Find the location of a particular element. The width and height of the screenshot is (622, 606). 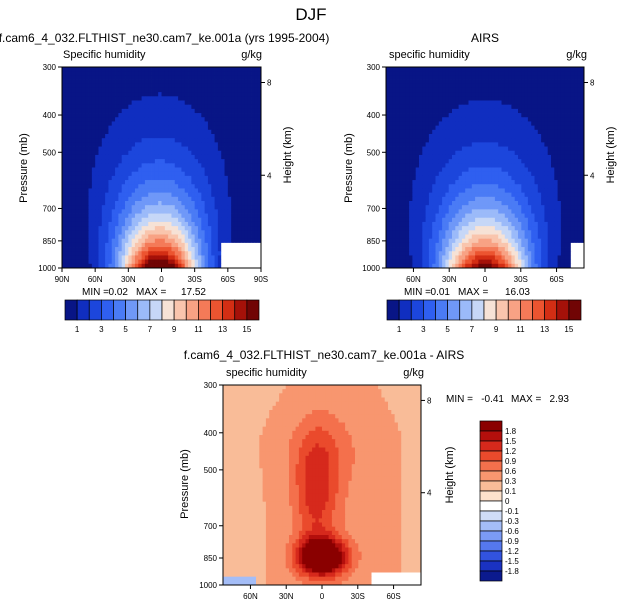

colorbar-swatch is located at coordinates (119, 310).